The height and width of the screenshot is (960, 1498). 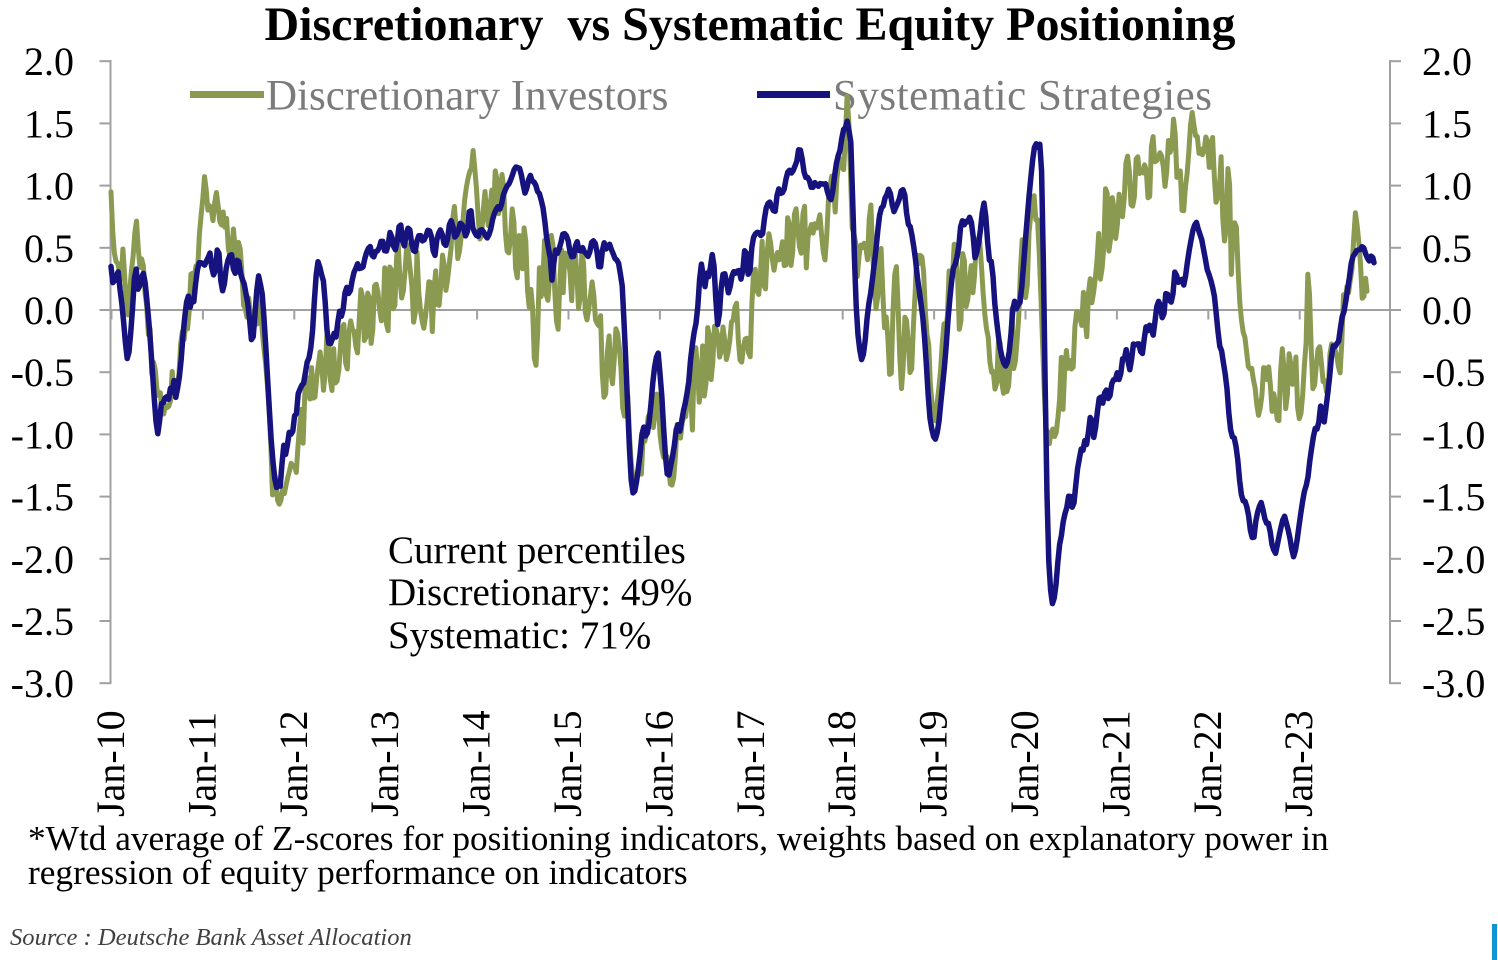 What do you see at coordinates (658, 763) in the screenshot?
I see `svg-text: Jan-16` at bounding box center [658, 763].